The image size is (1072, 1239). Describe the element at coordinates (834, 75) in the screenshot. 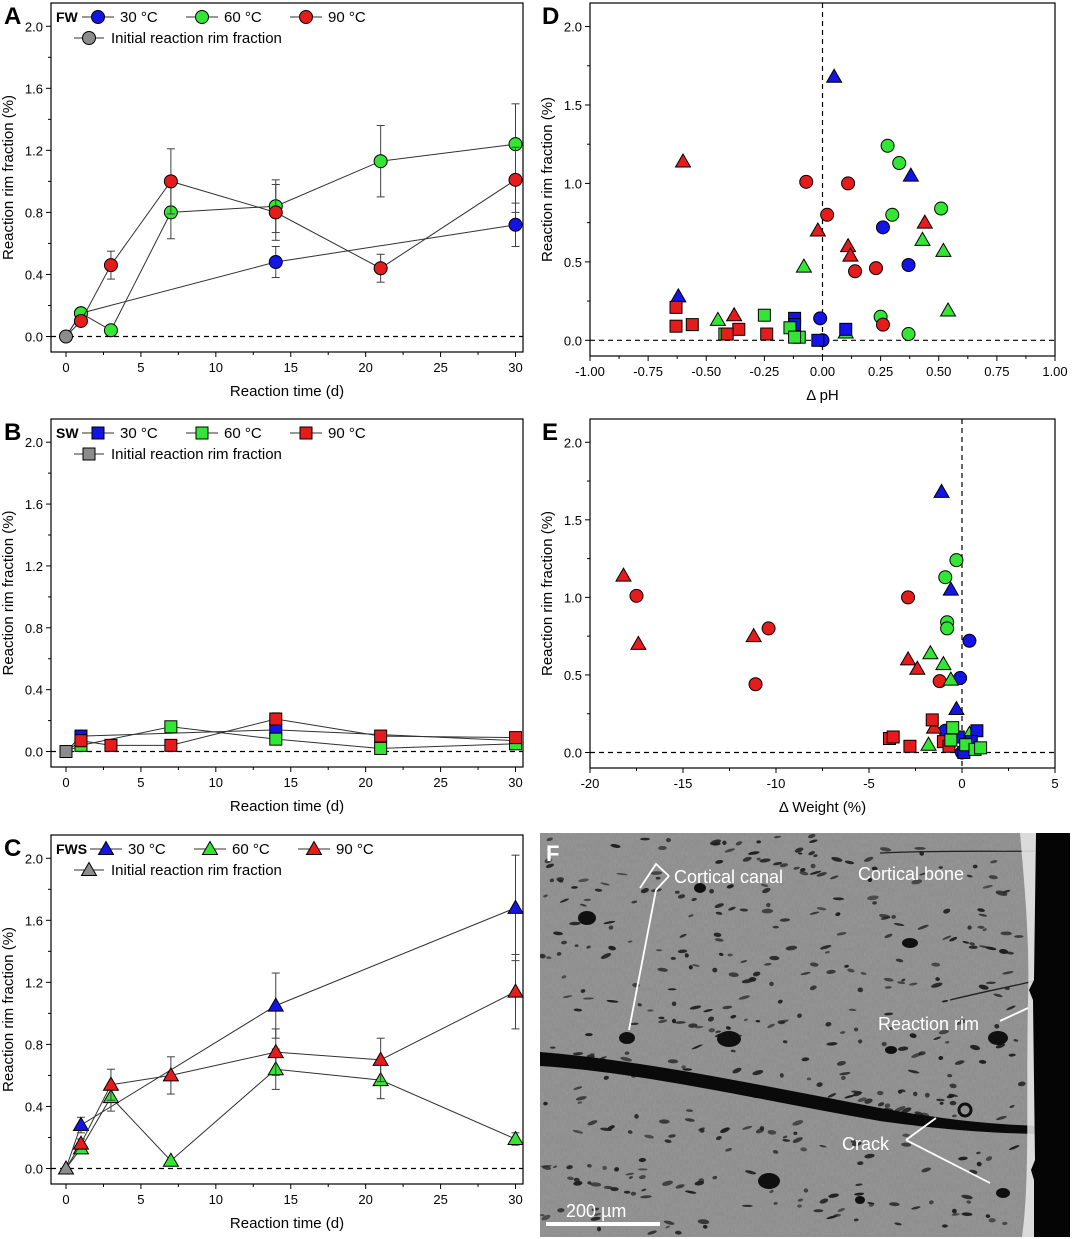

I see `scatter-point-blue-triangle` at that location.